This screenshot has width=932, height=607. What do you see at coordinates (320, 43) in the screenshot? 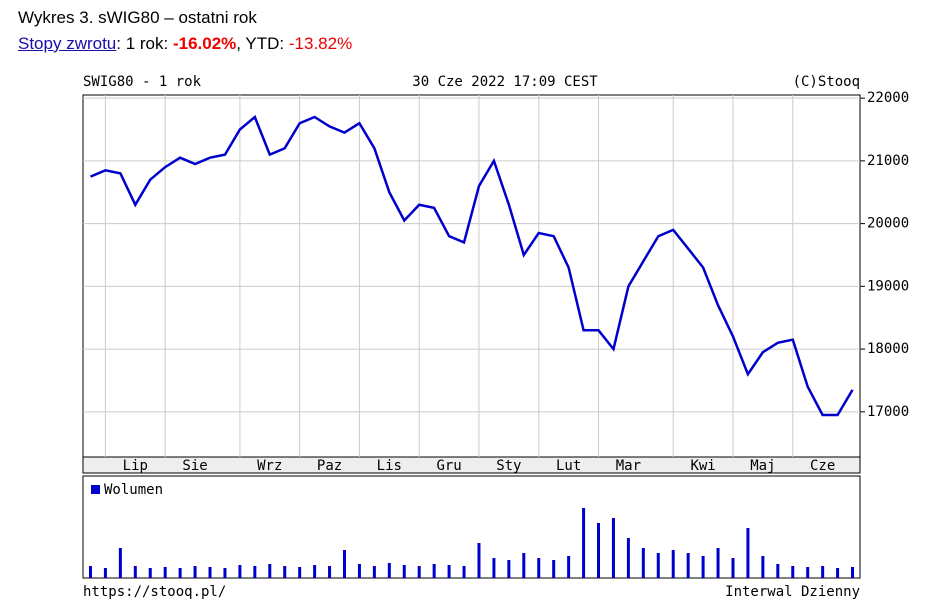
I see `return: -13.82%` at bounding box center [320, 43].